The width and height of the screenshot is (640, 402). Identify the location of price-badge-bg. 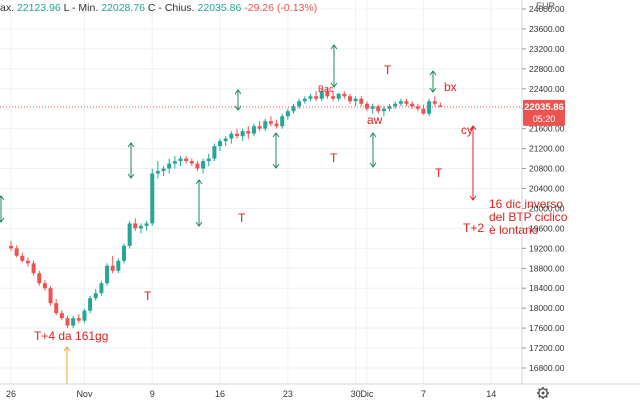
(544, 112).